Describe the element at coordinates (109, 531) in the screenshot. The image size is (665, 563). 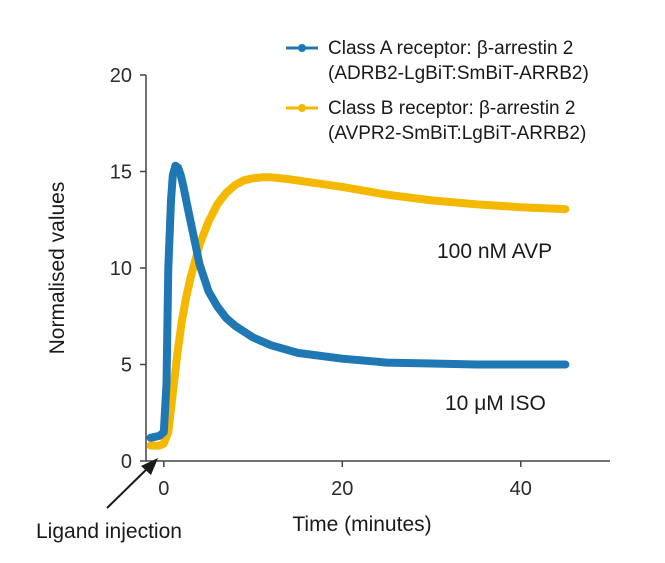
I see `annotation-ligand-injection: Ligand injection` at that location.